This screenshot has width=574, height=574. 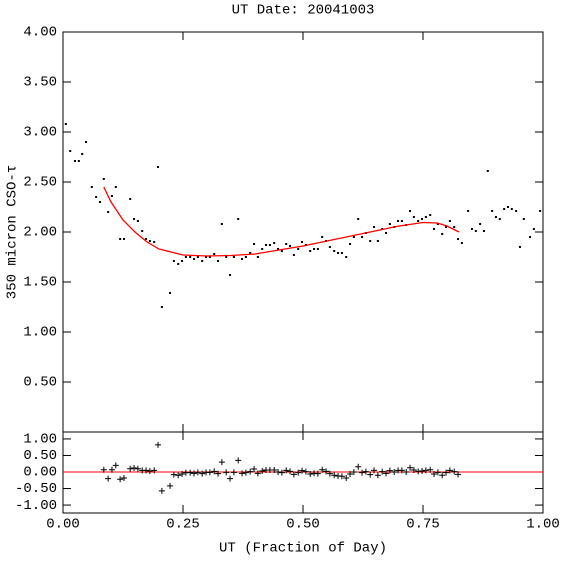 What do you see at coordinates (40, 83) in the screenshot?
I see `y-tick-label: 3.50` at bounding box center [40, 83].